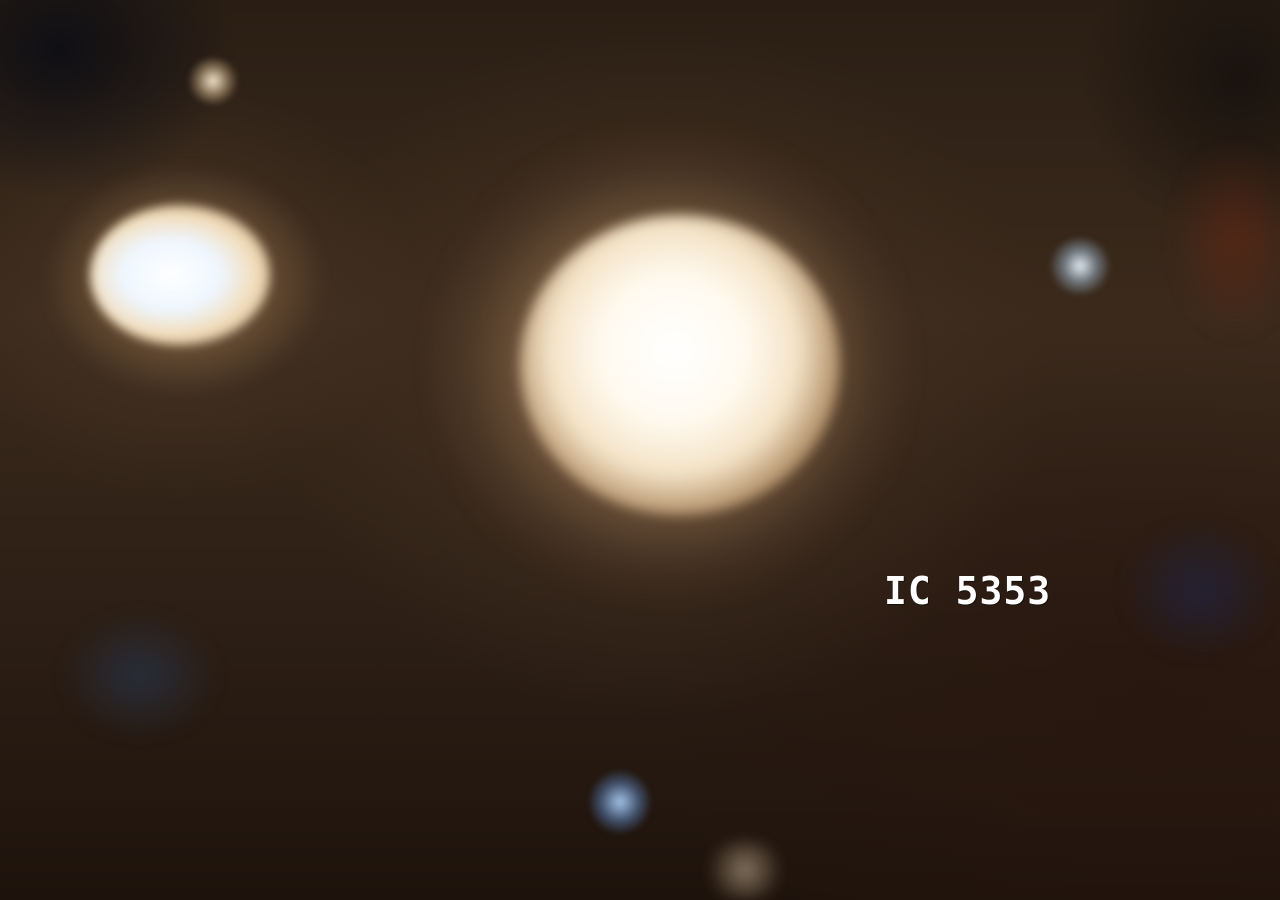 The width and height of the screenshot is (1280, 900). I want to click on star-bottom-blue, so click(620, 802).